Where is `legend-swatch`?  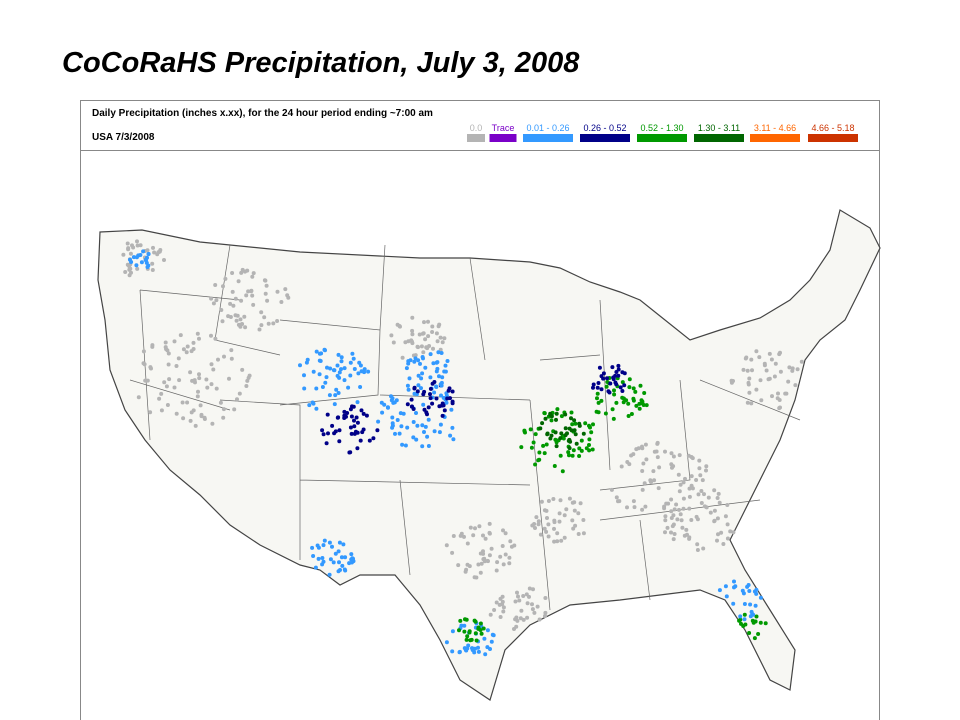 legend-swatch is located at coordinates (548, 138).